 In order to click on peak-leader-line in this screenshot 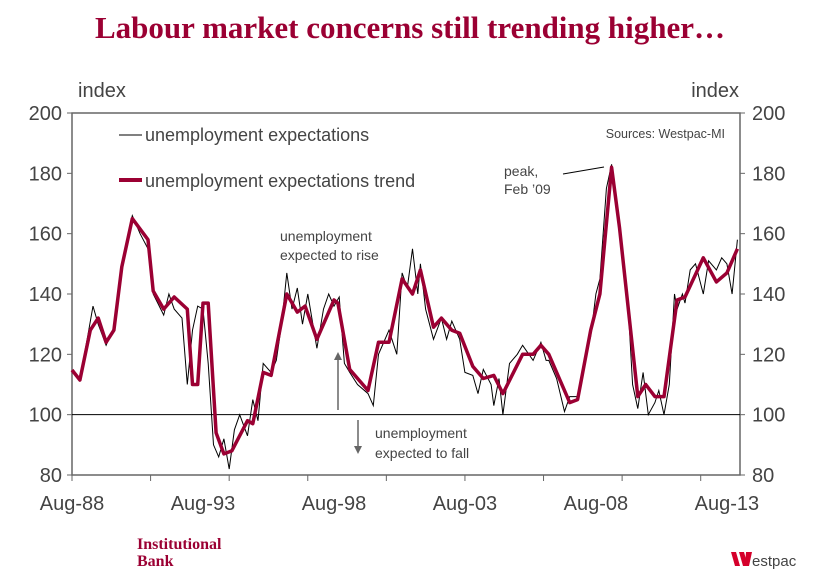, I will do `click(583, 170)`.